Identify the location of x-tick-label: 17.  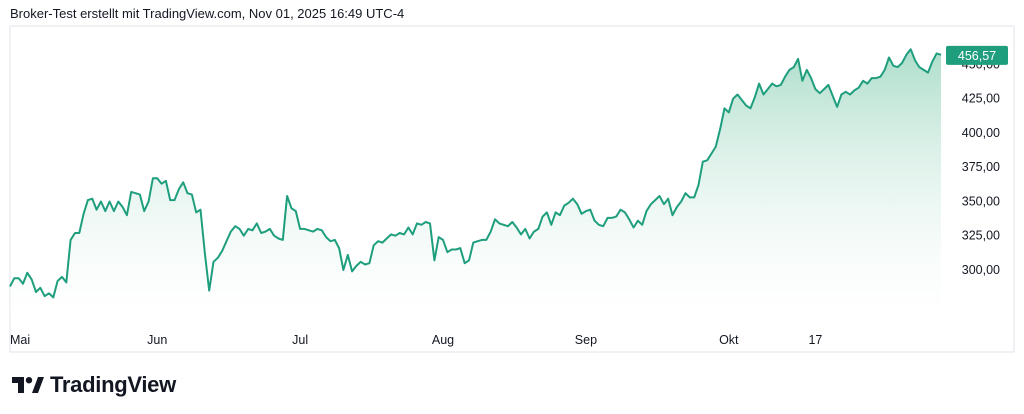
(815, 340).